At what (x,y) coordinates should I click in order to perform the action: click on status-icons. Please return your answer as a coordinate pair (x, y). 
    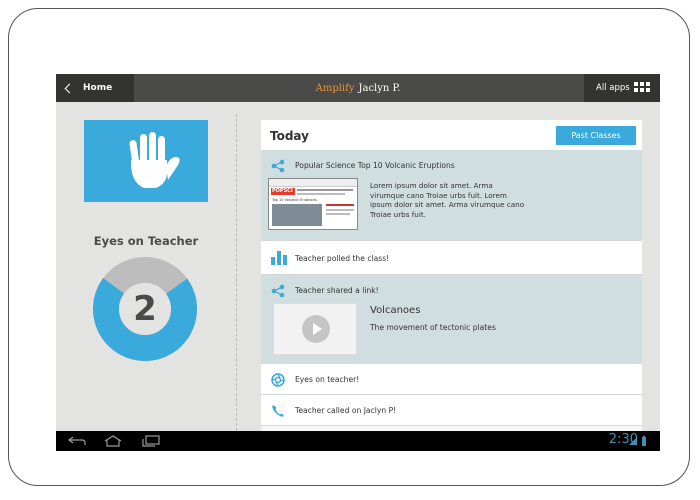
    Looking at the image, I should click on (637, 440).